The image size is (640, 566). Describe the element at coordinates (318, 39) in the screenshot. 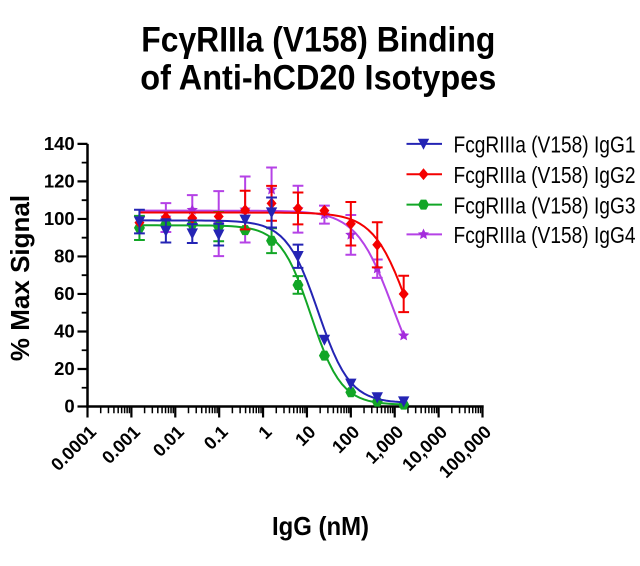

I see `svg-text: FcγRIIIa (V158) Binding` at that location.